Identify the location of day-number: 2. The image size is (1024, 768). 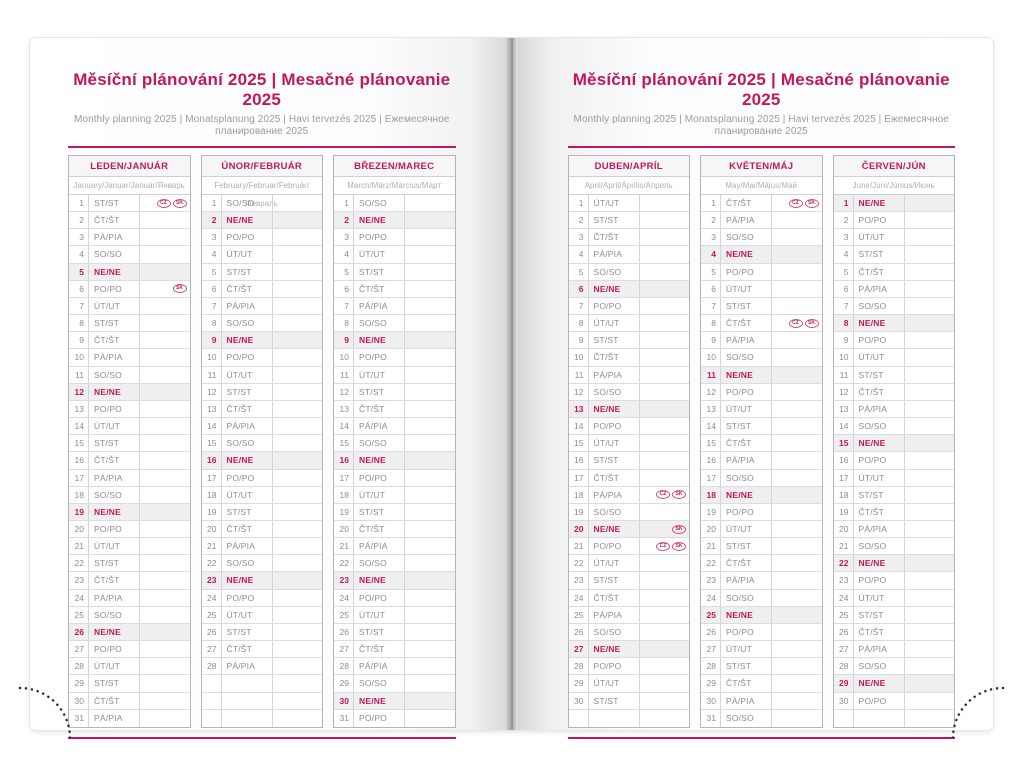
(344, 220).